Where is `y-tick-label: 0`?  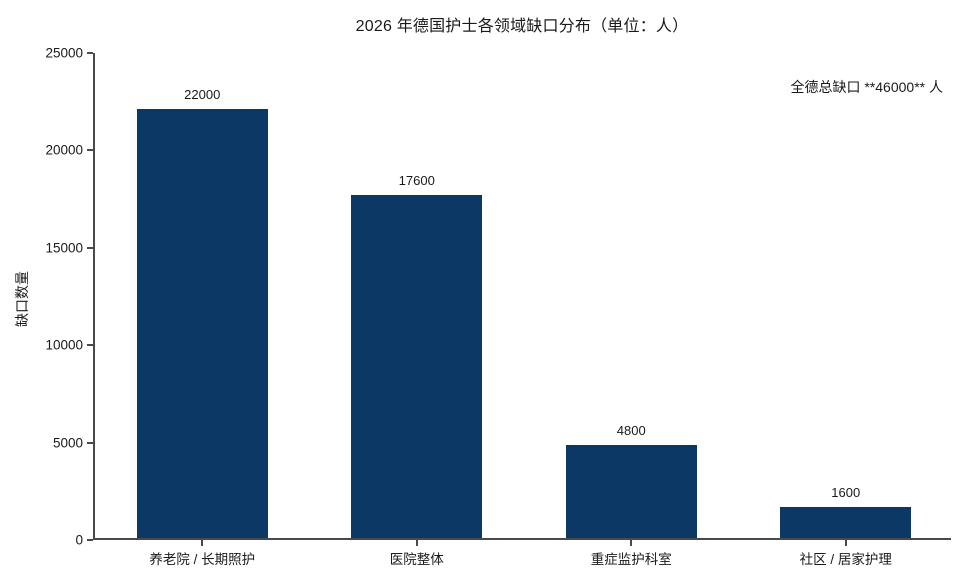 y-tick-label: 0 is located at coordinates (79, 540).